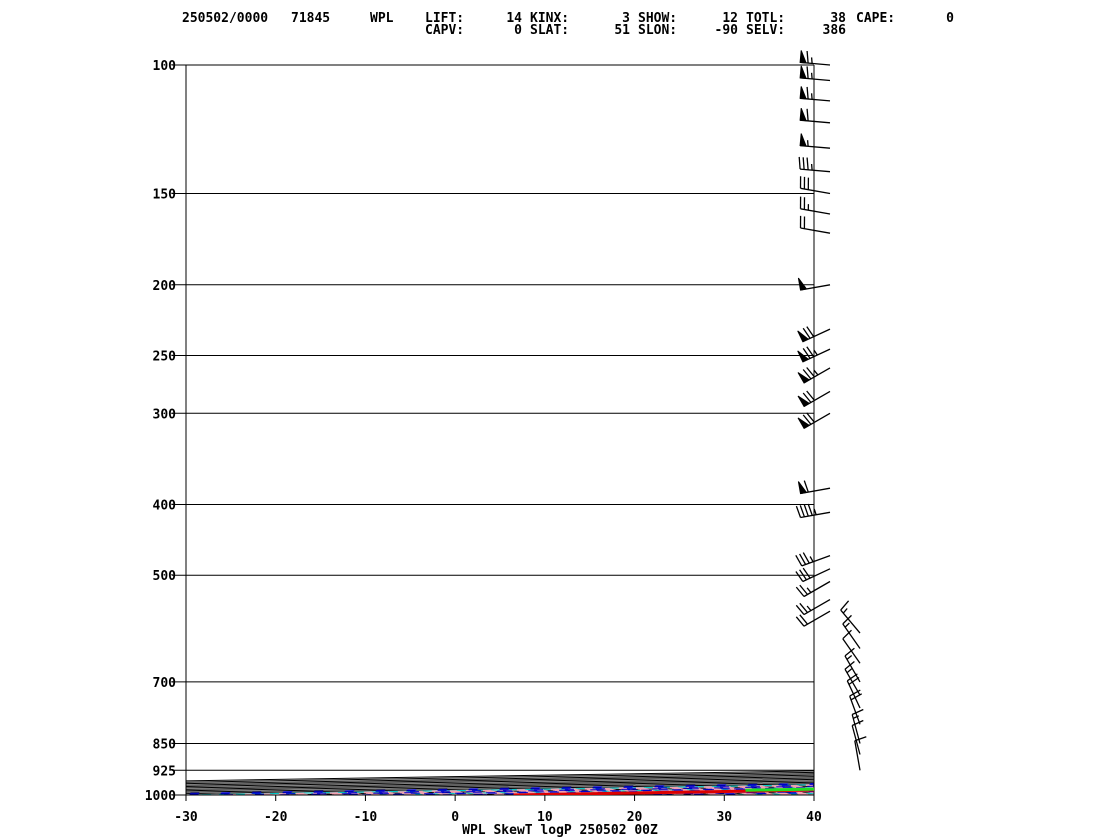 The height and width of the screenshot is (840, 1120). I want to click on temperature-tick-label: 10, so click(545, 817).